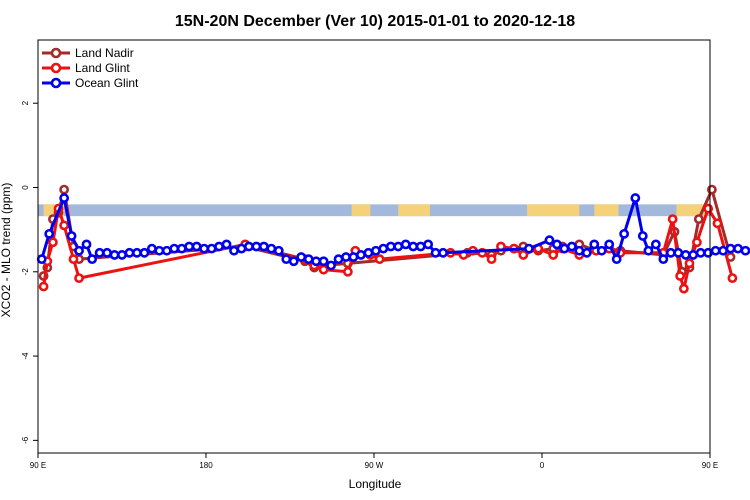  I want to click on legend-item: Ocean Glint, so click(90, 83).